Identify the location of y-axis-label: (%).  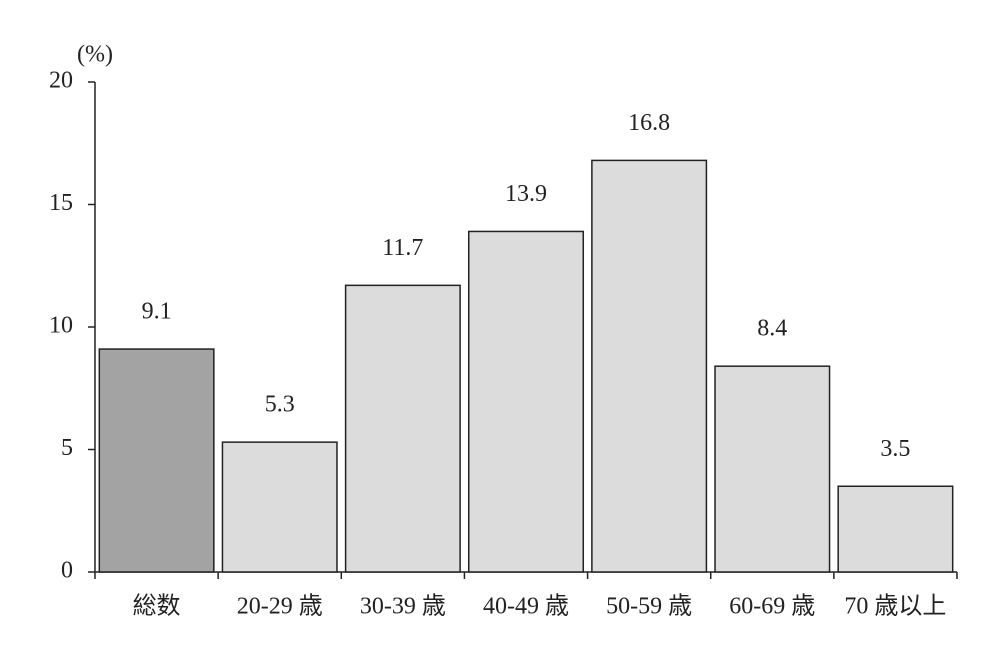
(95, 55).